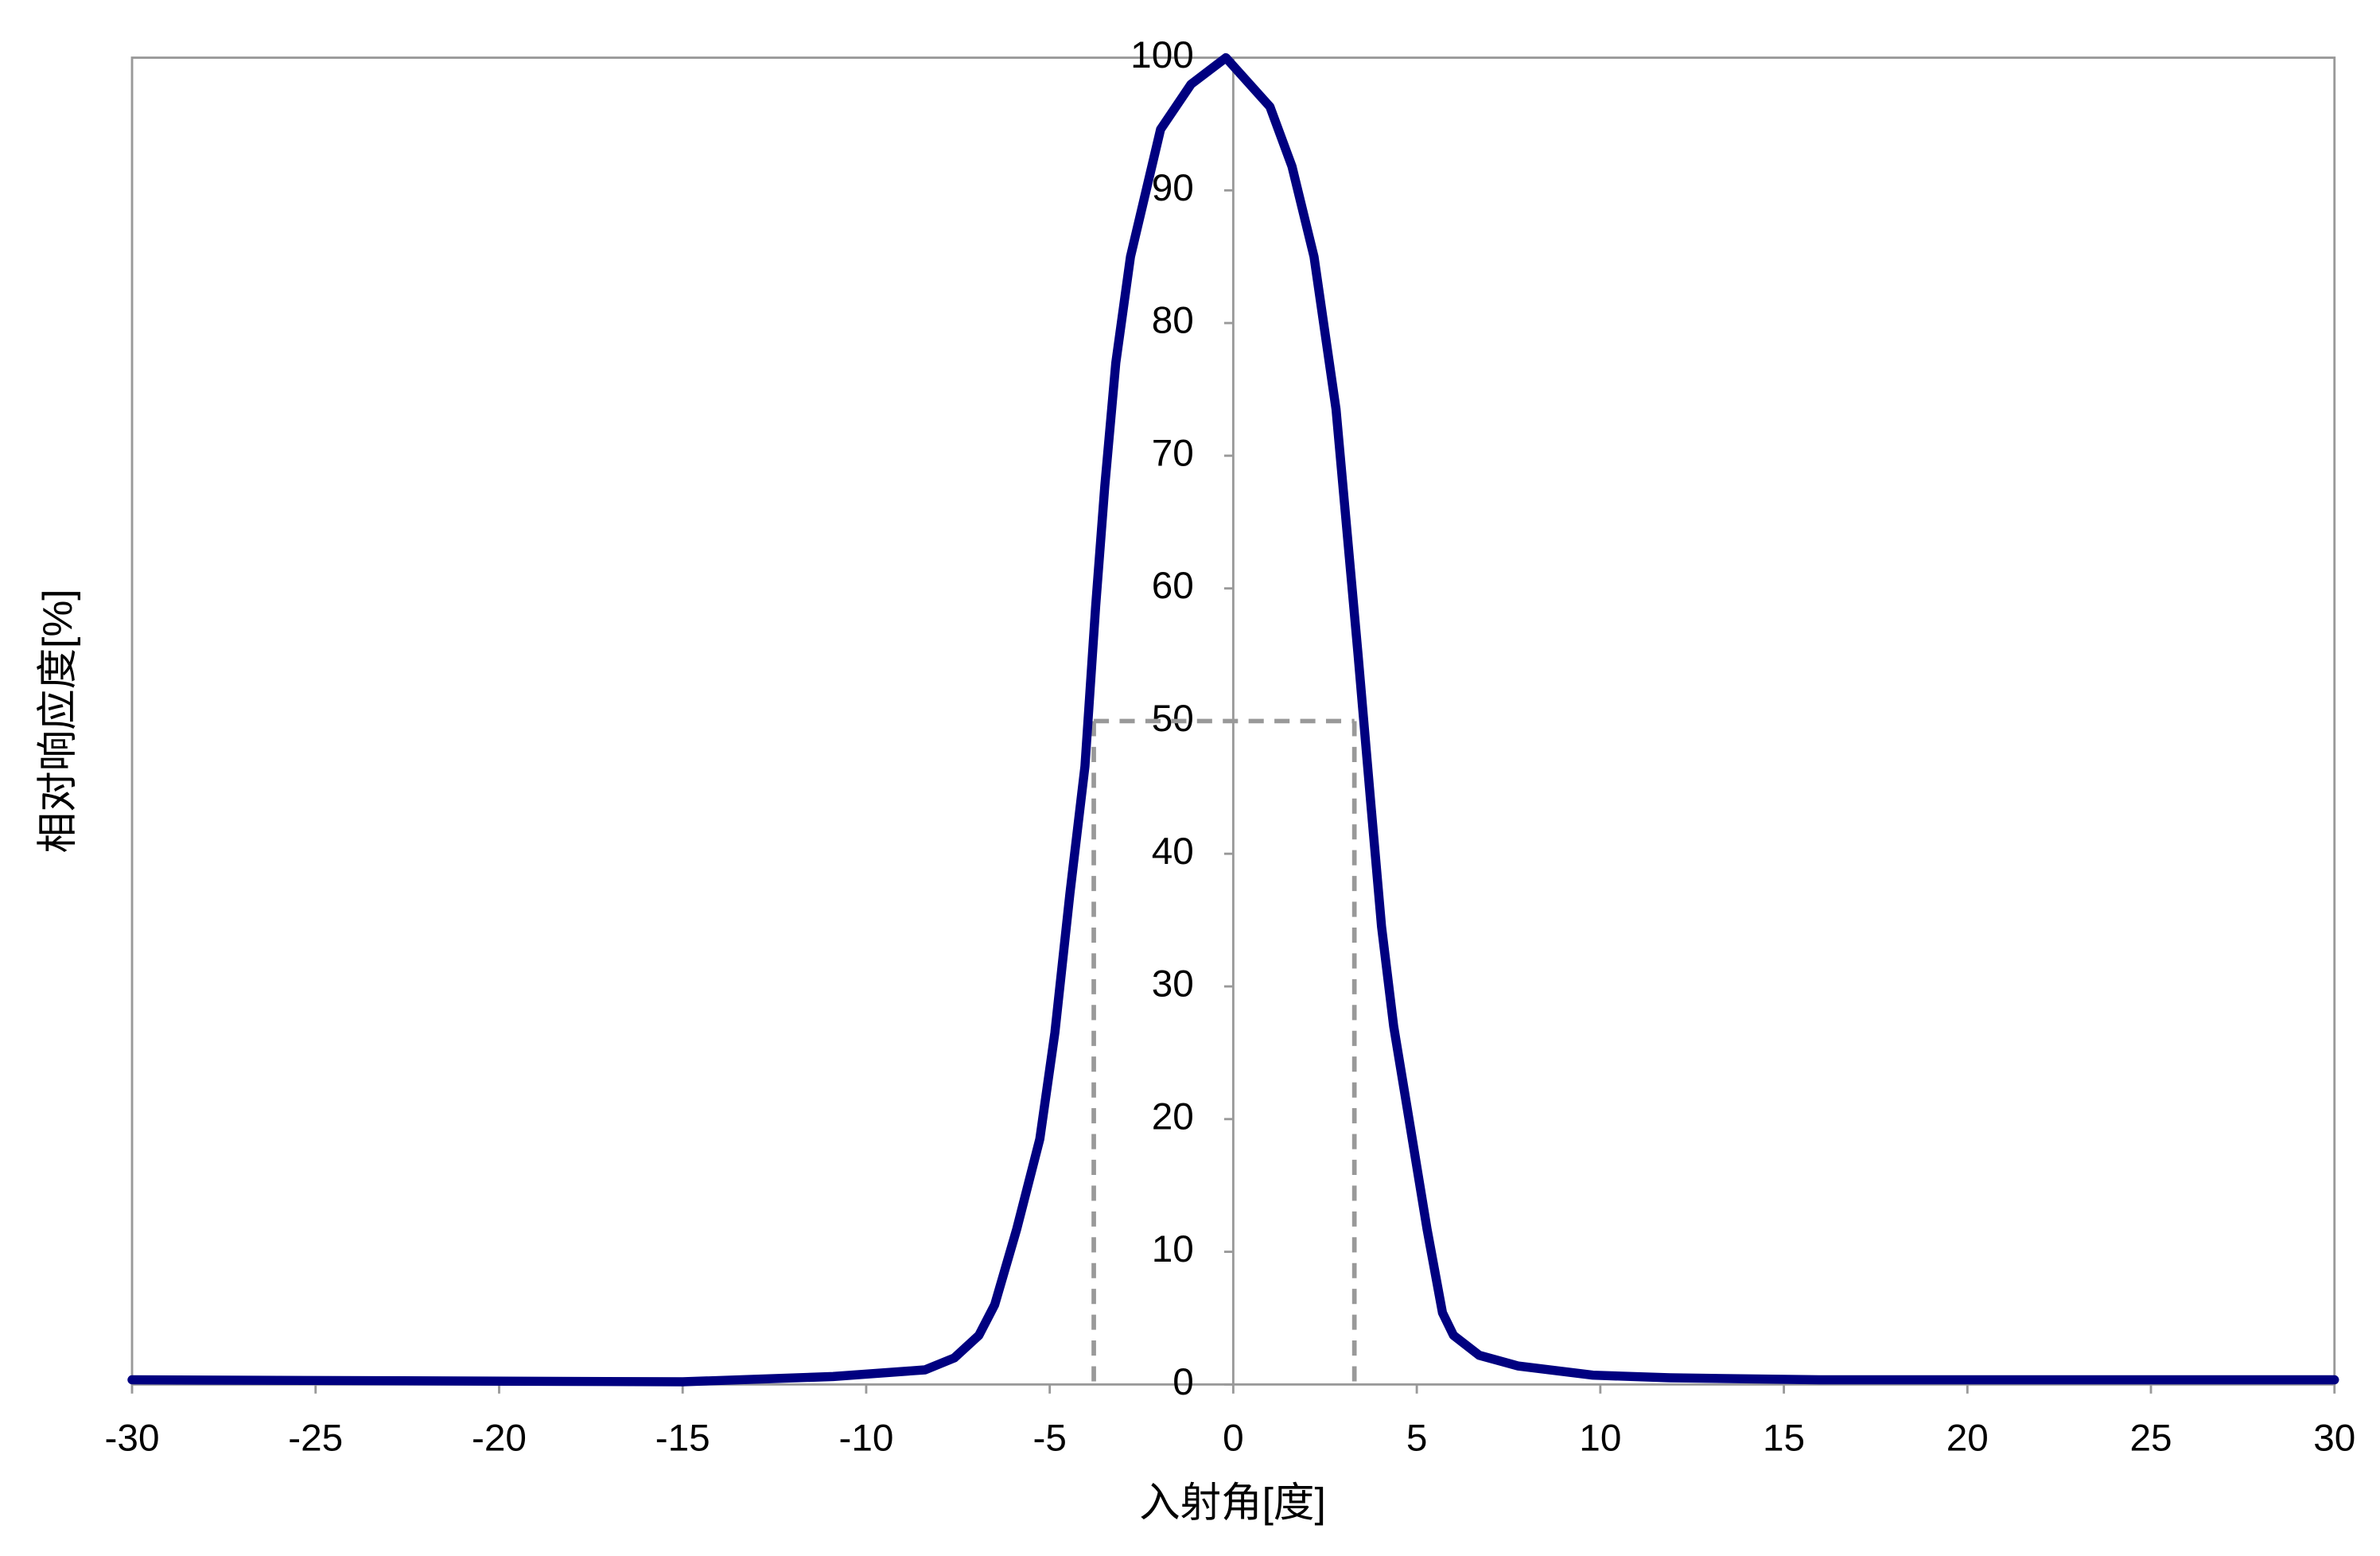 Image resolution: width=2380 pixels, height=1556 pixels. What do you see at coordinates (1173, 985) in the screenshot?
I see `y-tick-label: 30` at bounding box center [1173, 985].